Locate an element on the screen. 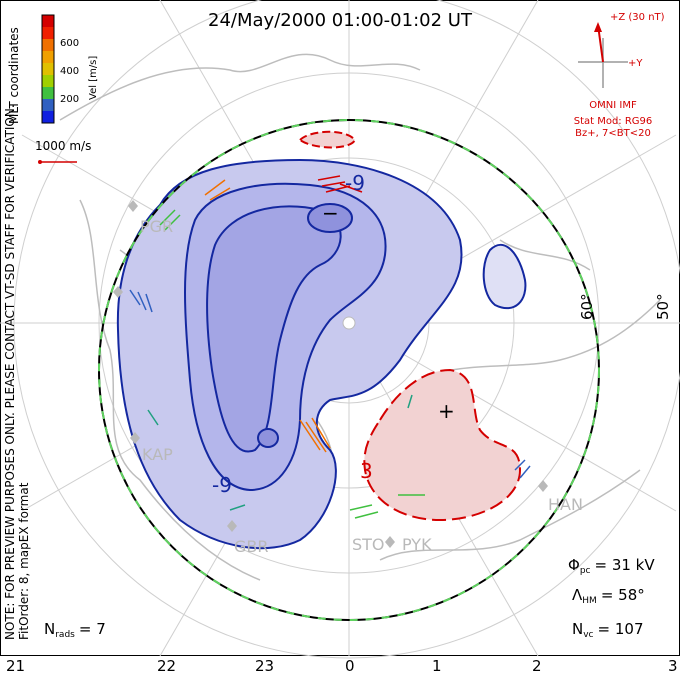 The image size is (680, 674). positive-cell-small is located at coordinates (327, 139).